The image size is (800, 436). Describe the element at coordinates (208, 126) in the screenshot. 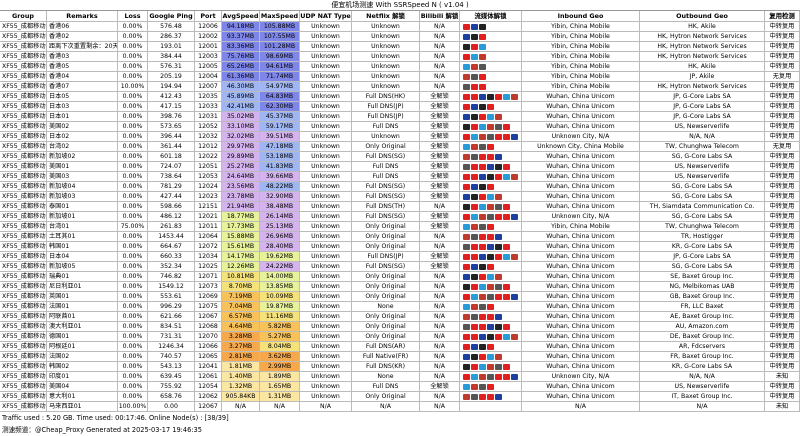

I see `table-cell: 12052` at that location.